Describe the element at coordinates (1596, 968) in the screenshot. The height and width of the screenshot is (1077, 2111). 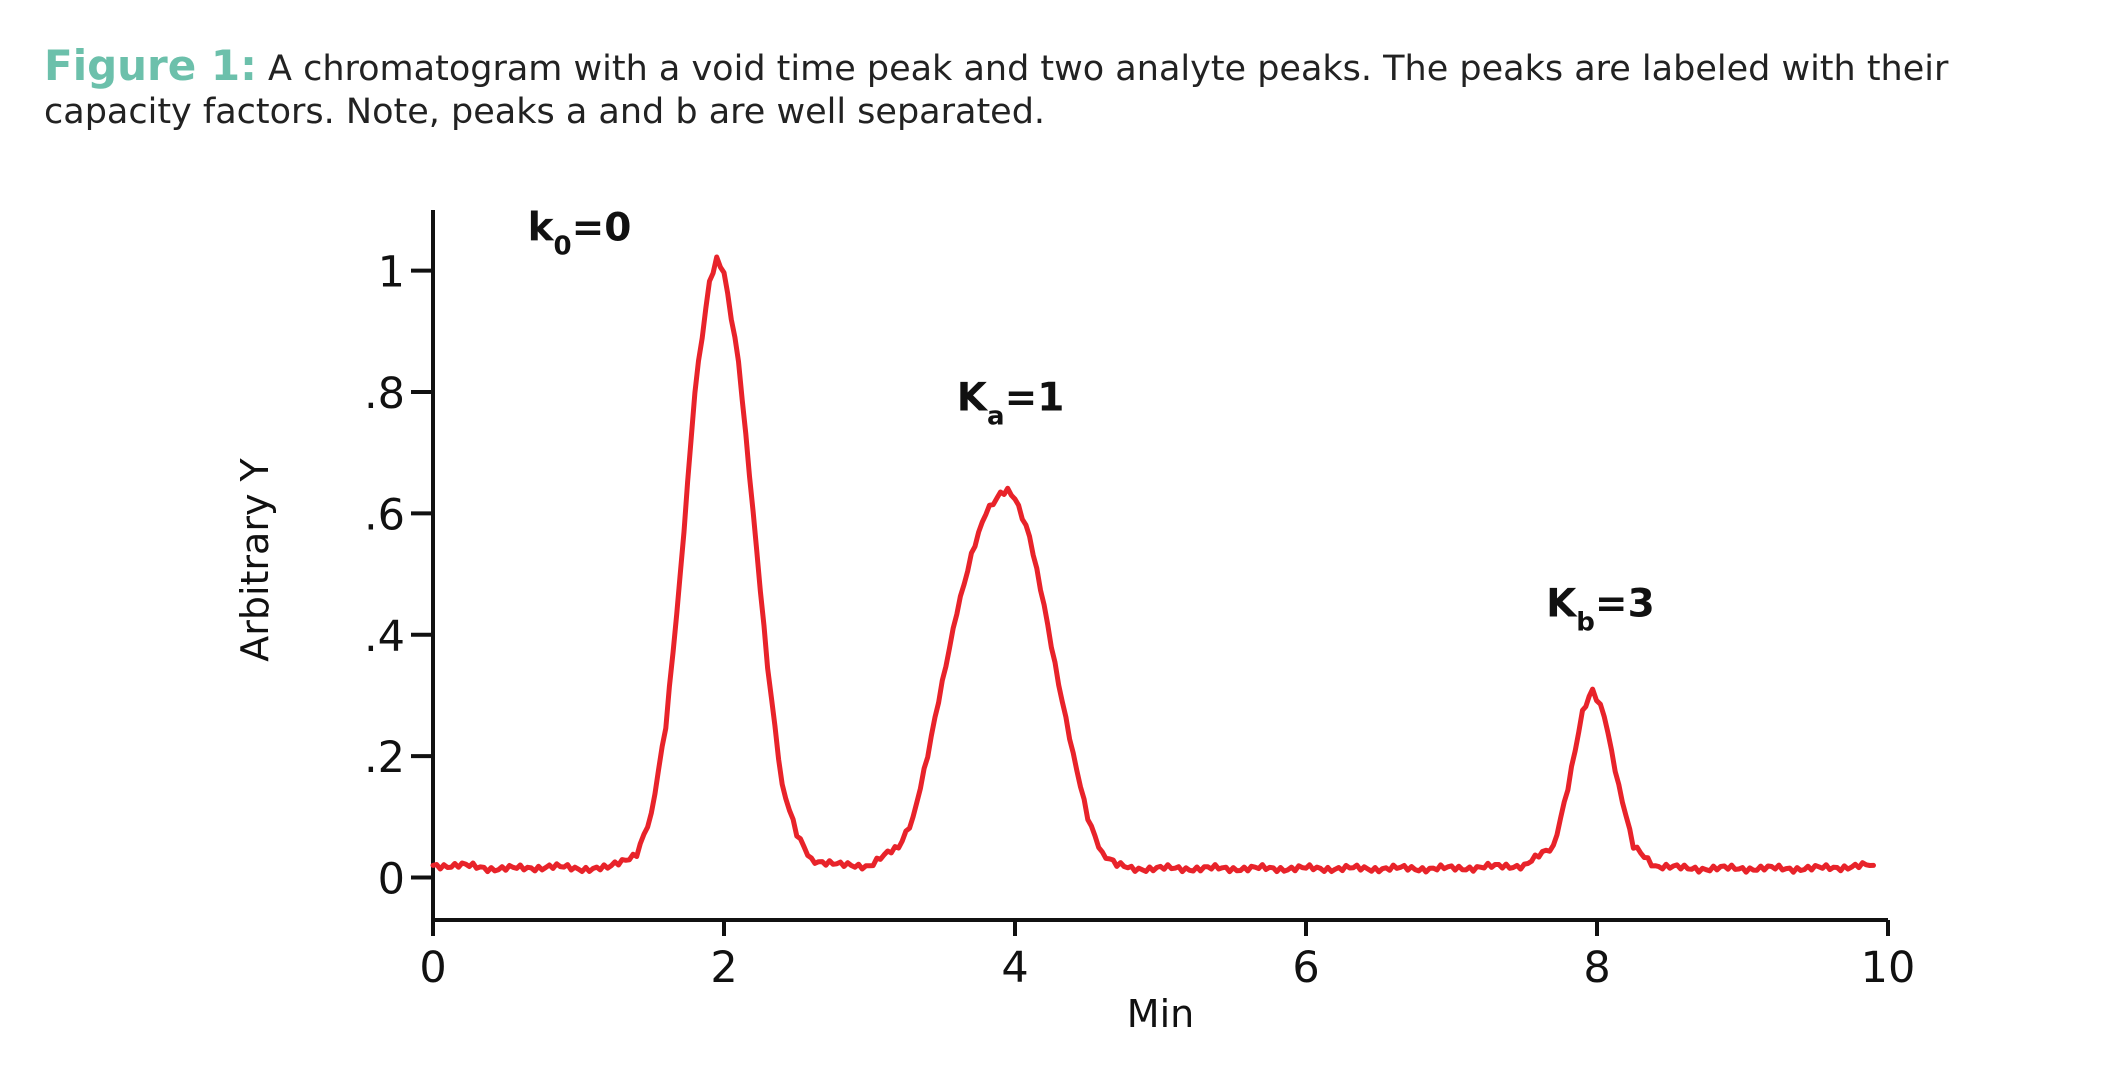
I see `x-tick-label: 8` at that location.